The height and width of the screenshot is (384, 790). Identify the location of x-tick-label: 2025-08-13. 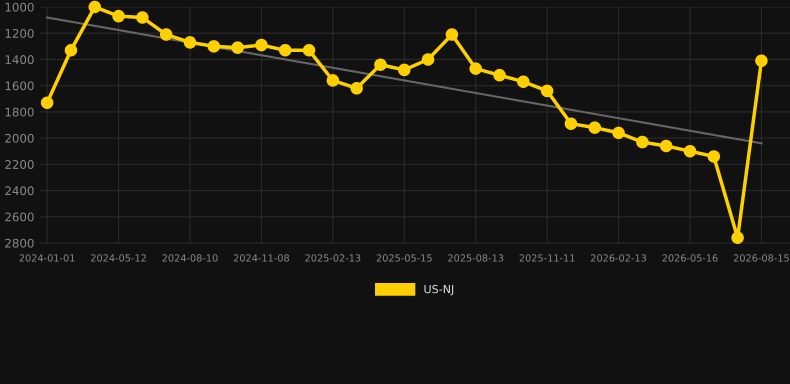
(476, 258).